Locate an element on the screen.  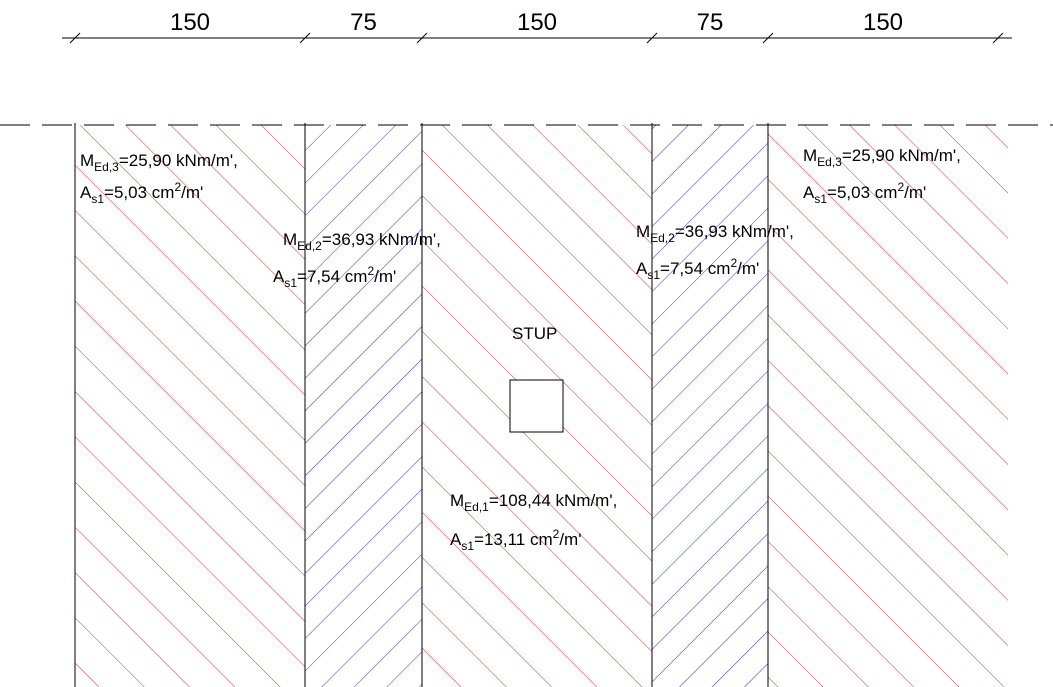
value: =13,11 cm is located at coordinates (513, 539).